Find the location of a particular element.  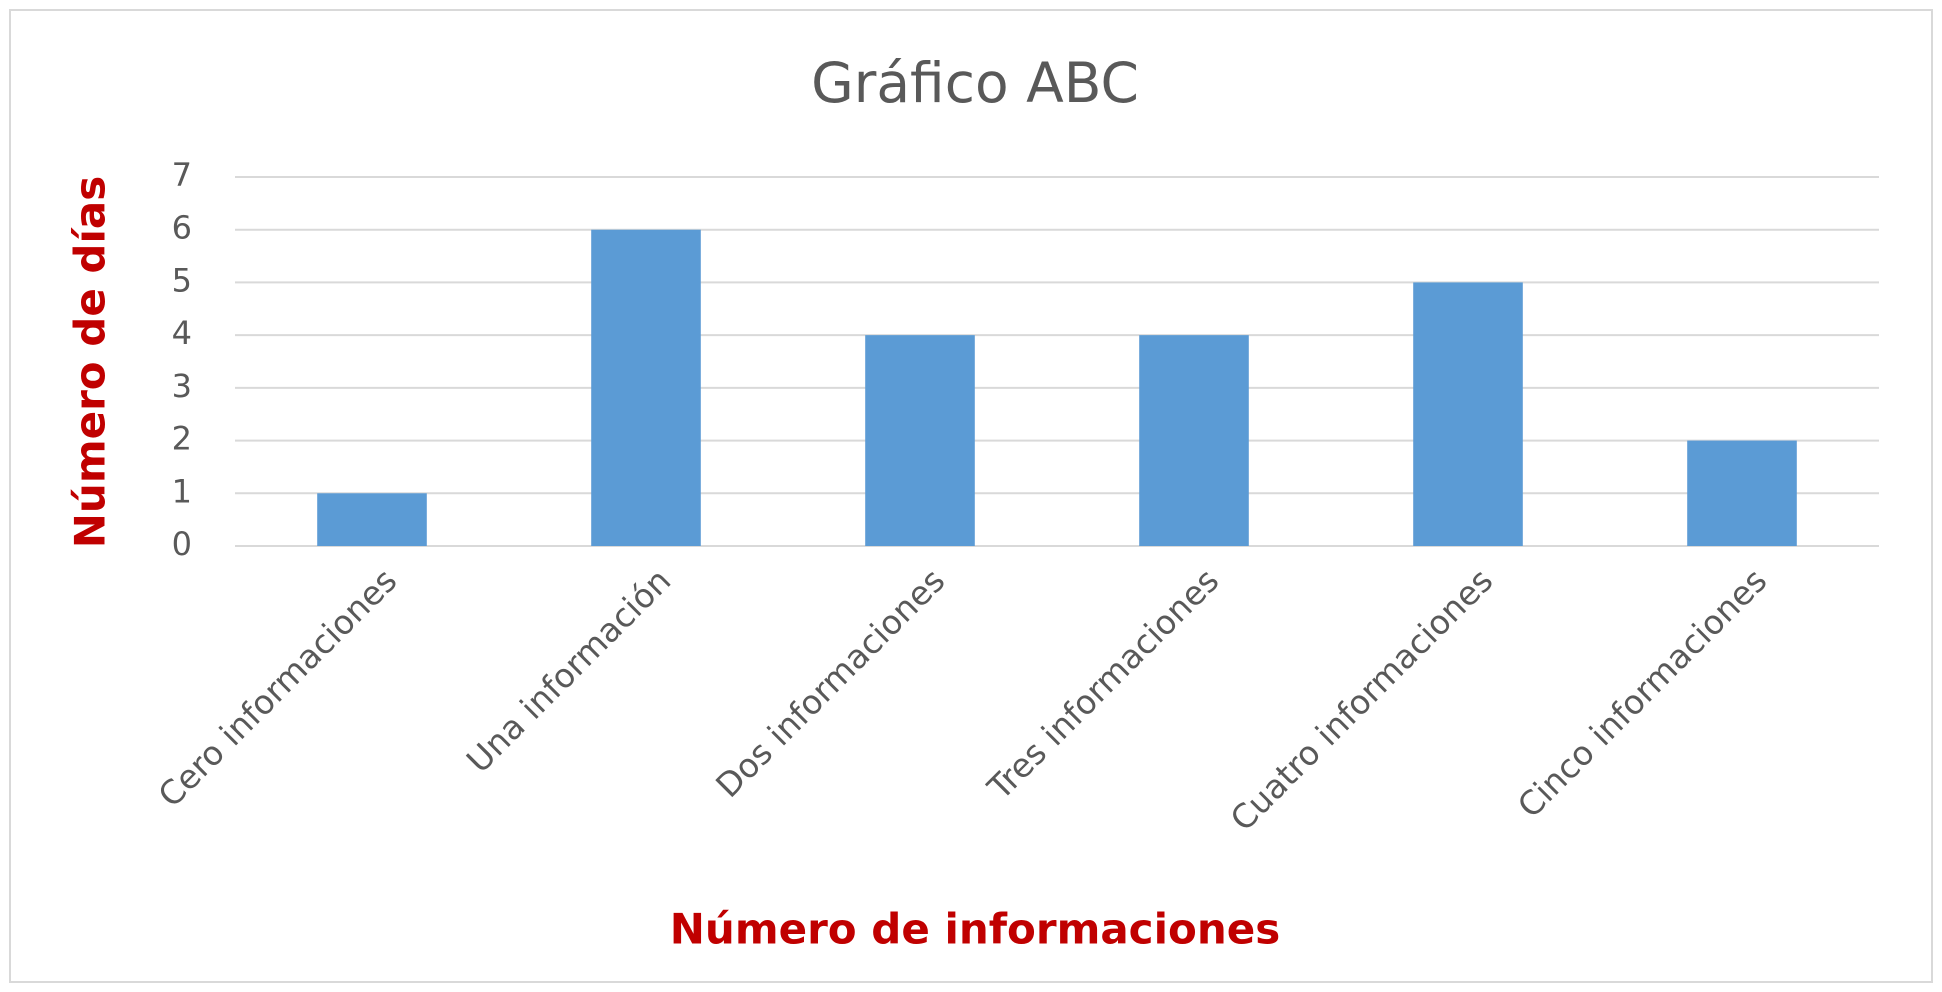

y-tick-label: 7 is located at coordinates (182, 175).